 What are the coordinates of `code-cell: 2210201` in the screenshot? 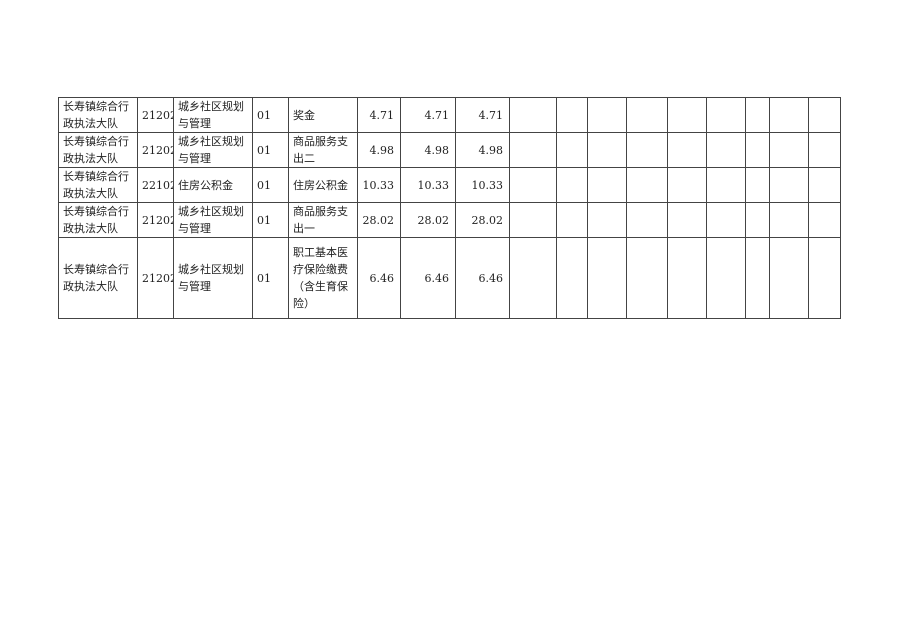 It's located at (155, 185).